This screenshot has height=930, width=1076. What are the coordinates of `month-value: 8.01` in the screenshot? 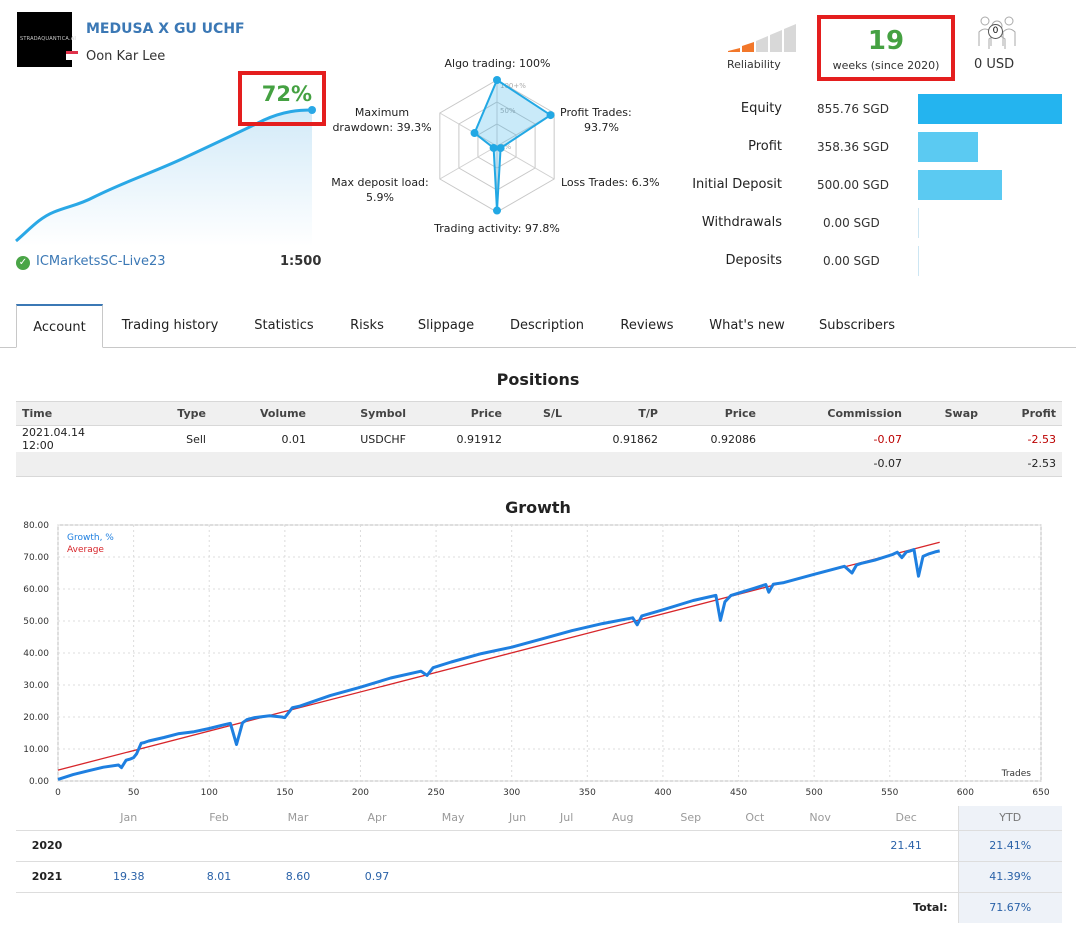 It's located at (219, 877).